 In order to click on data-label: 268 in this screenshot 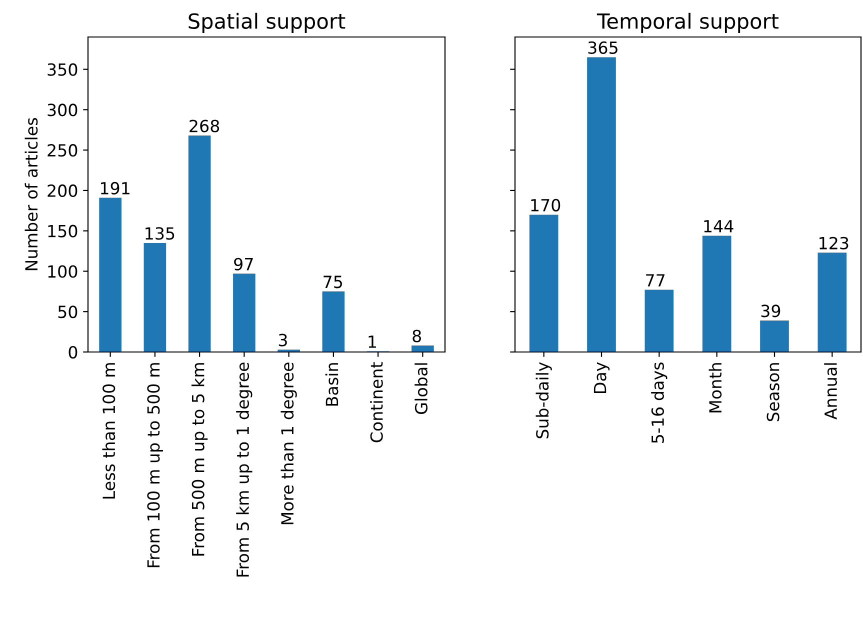, I will do `click(205, 126)`.